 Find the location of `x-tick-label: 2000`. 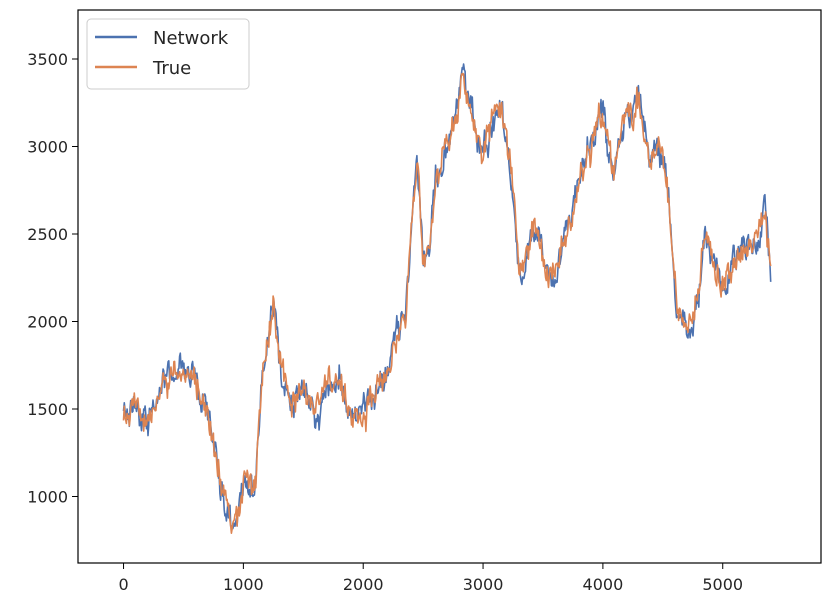

x-tick-label: 2000 is located at coordinates (363, 584).